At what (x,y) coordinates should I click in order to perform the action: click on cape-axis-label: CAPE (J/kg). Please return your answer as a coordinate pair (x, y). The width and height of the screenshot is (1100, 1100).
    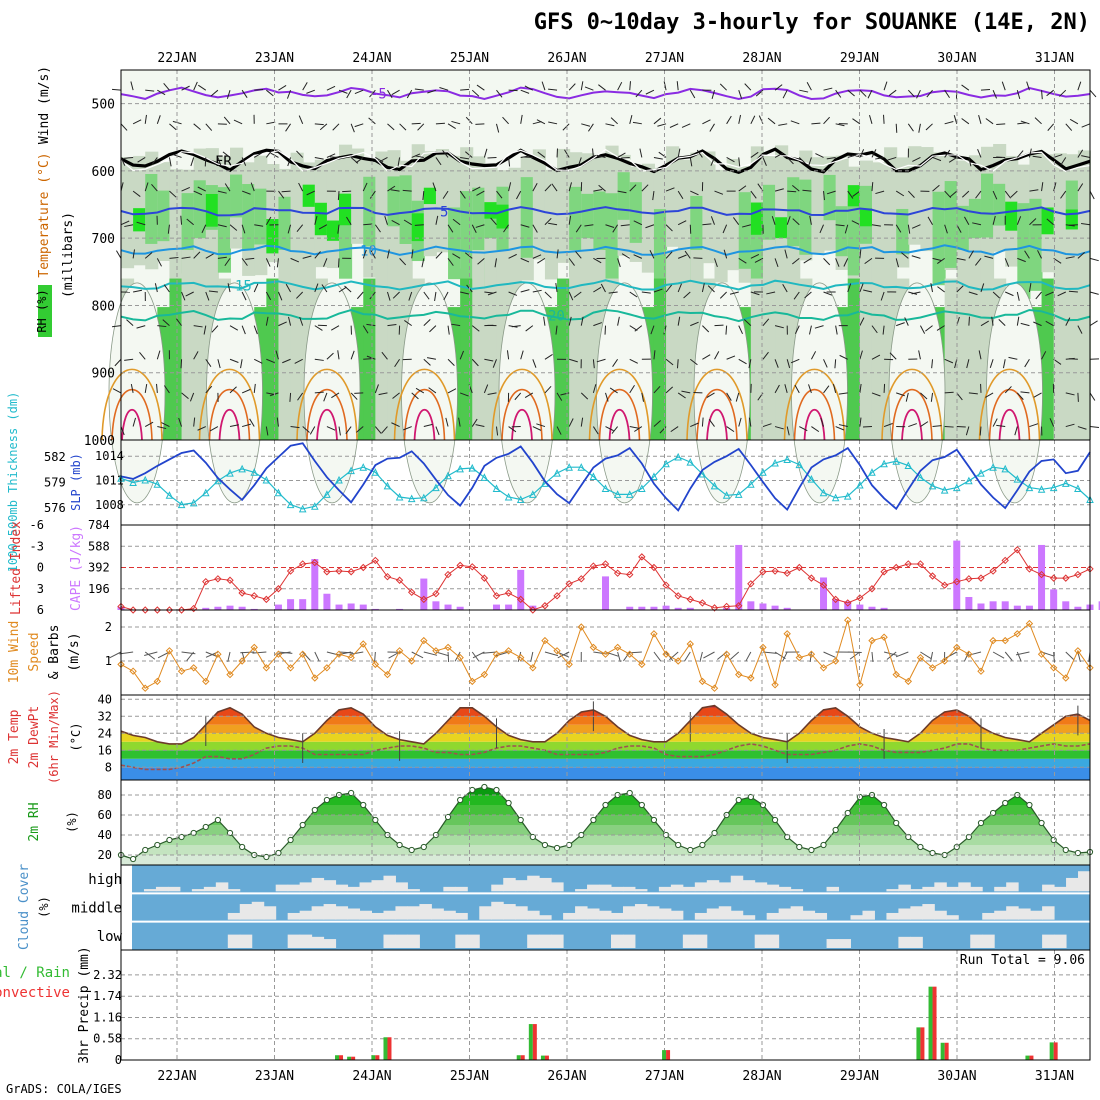
    Looking at the image, I should click on (76, 568).